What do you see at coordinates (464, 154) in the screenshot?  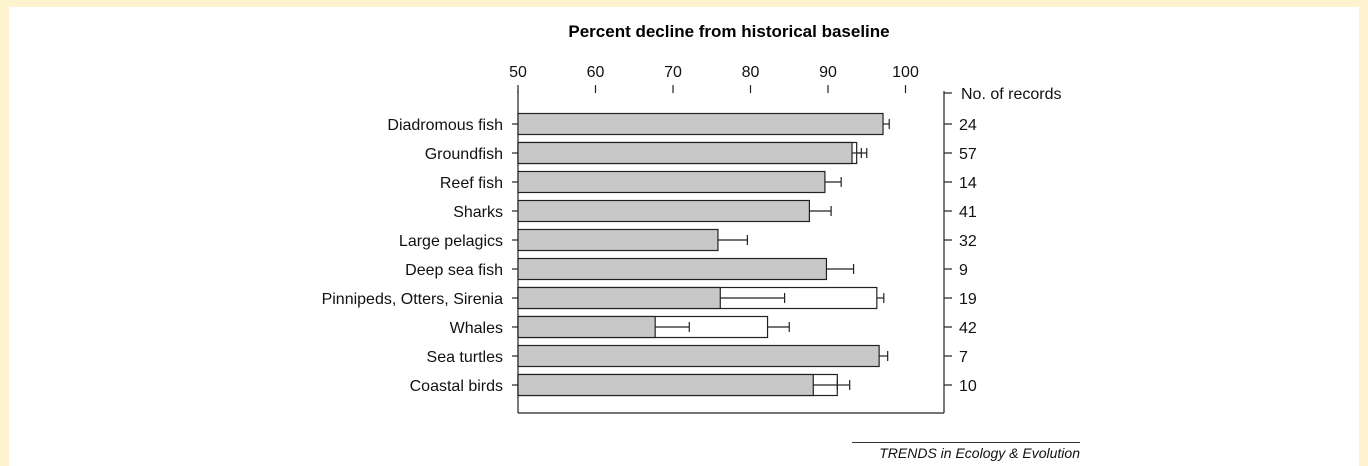 I see `category-label: Groundfish` at bounding box center [464, 154].